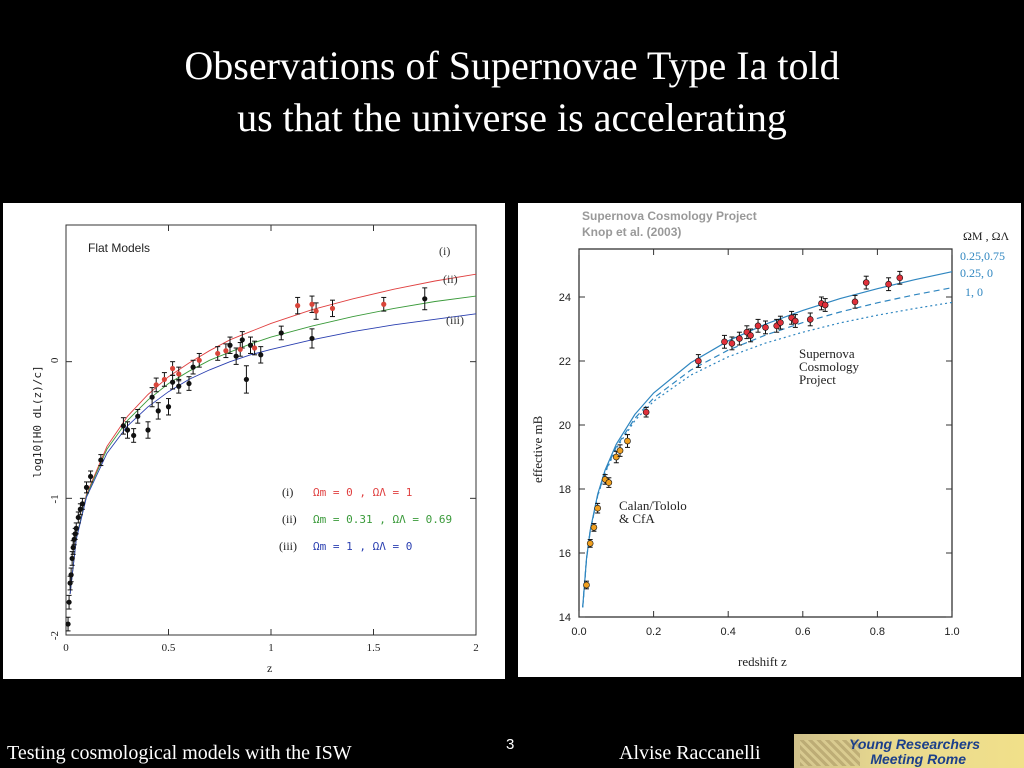  Describe the element at coordinates (66, 648) in the screenshot. I see `x-tick-label: 0` at that location.